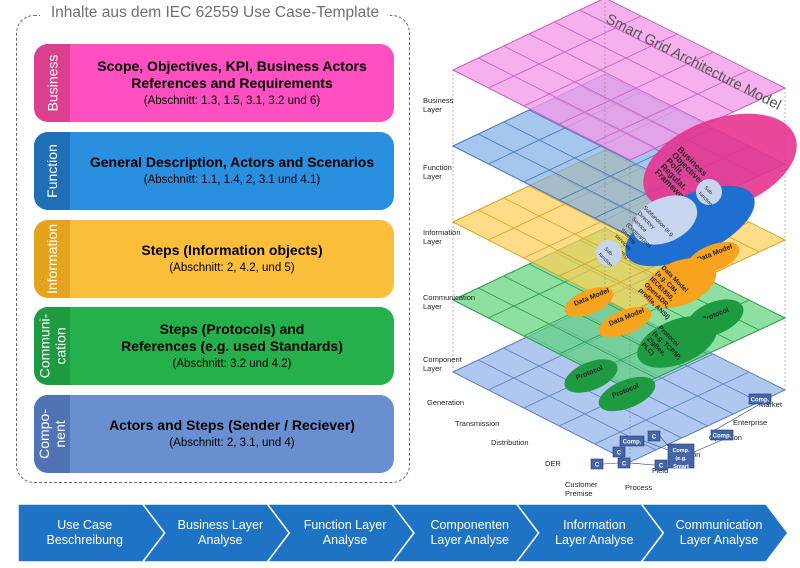  Describe the element at coordinates (232, 268) in the screenshot. I see `row-section-ref: (Abschnitt: 2, 4.2, und 5)` at that location.